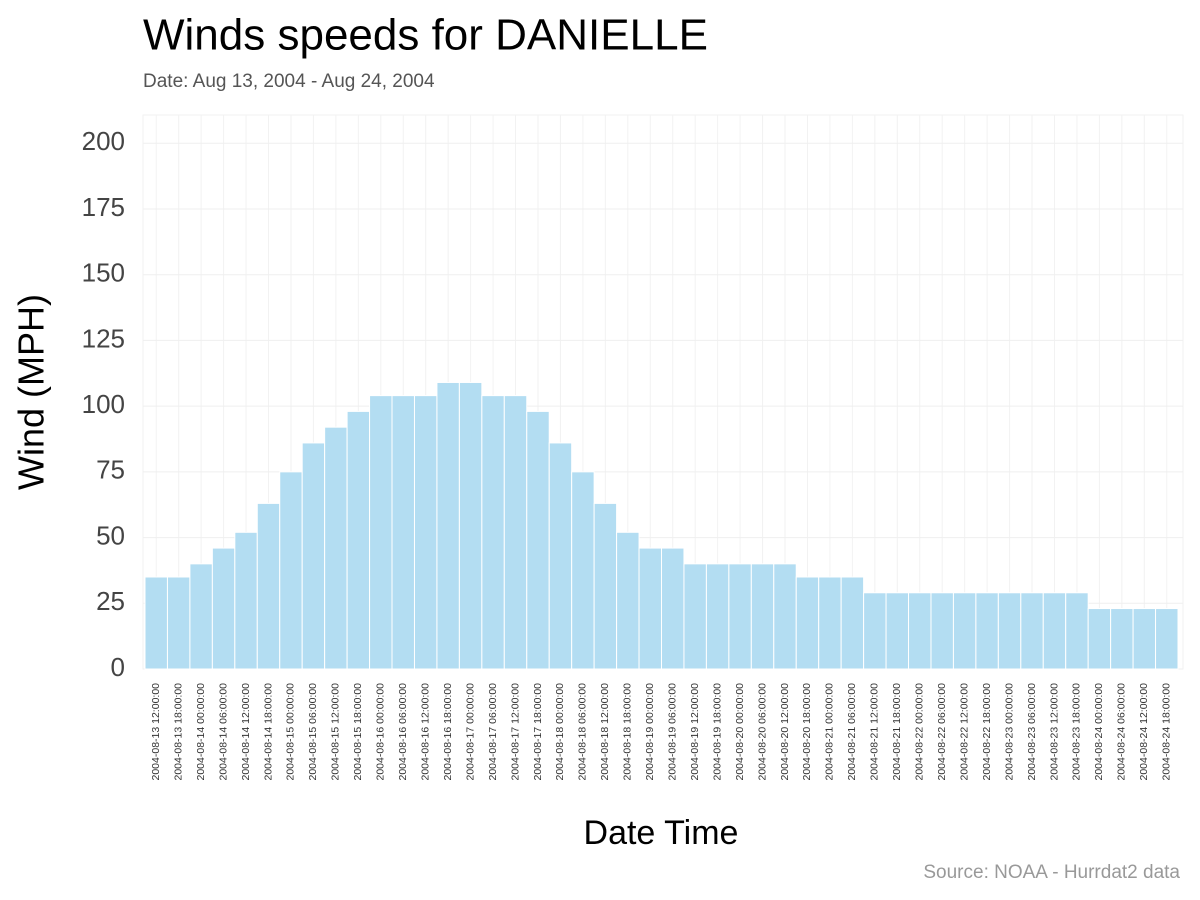 The image size is (1200, 900). Describe the element at coordinates (583, 732) in the screenshot. I see `x-tick-label: 2004-08-18 06:00:00` at that location.